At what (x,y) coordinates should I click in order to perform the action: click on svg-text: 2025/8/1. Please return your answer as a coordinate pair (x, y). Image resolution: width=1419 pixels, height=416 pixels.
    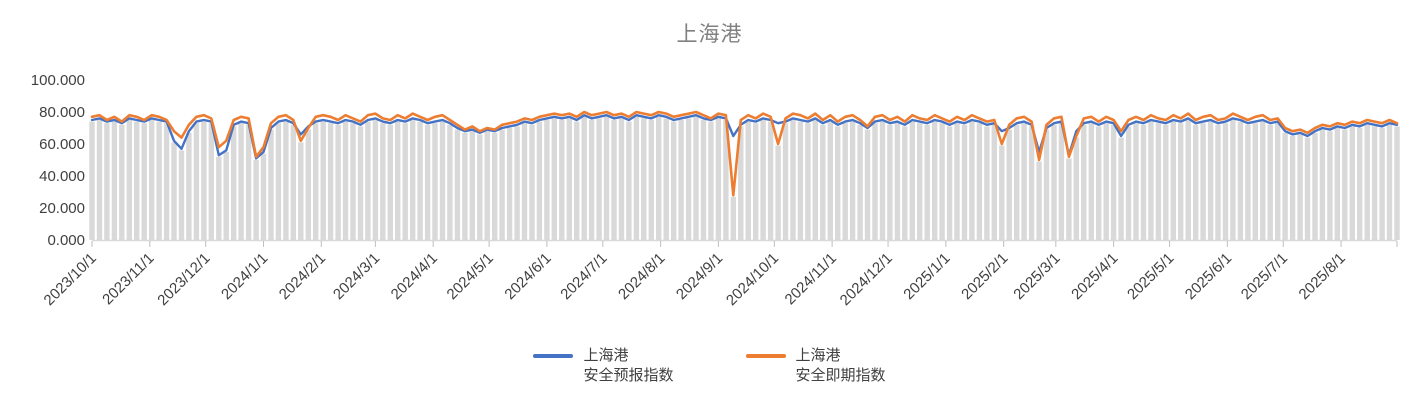
    Looking at the image, I should click on (1322, 276).